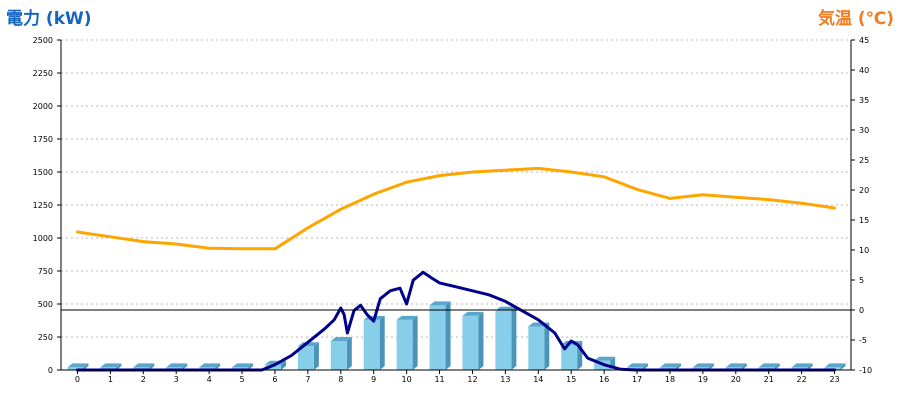 This screenshot has width=900, height=400. What do you see at coordinates (209, 379) in the screenshot?
I see `x-tick-label: 4` at bounding box center [209, 379].